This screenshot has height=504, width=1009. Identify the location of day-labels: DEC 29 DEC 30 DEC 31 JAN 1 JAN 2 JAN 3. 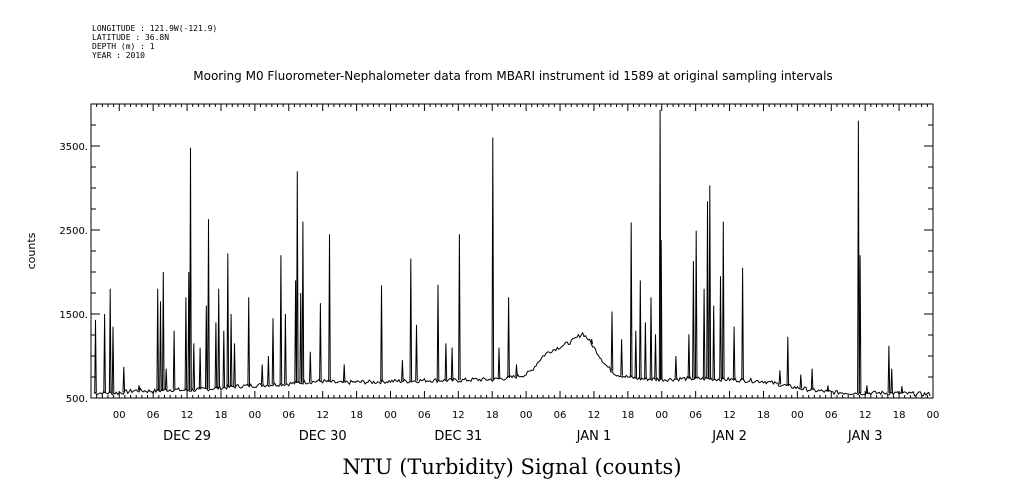
(522, 436).